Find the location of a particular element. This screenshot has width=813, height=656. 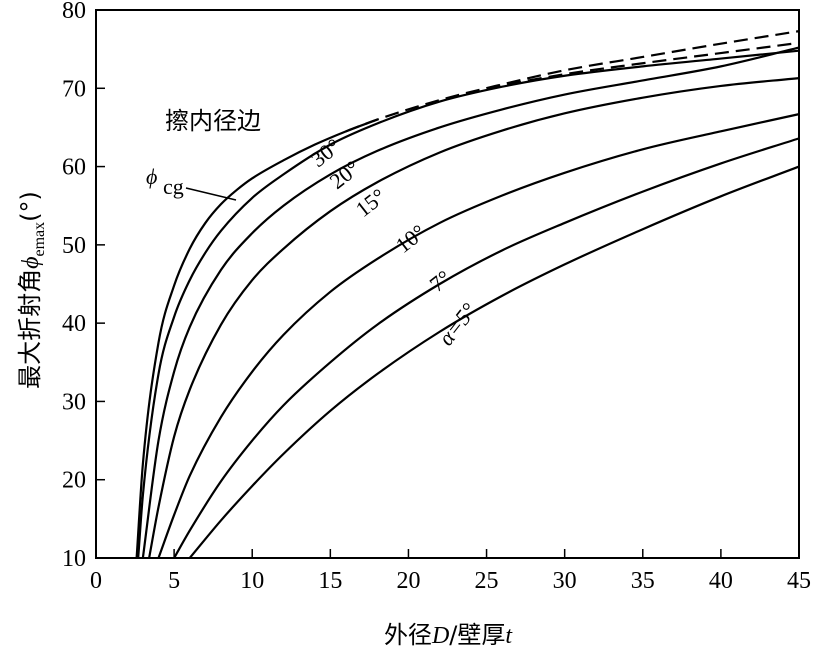

x-tick-label: 40 is located at coordinates (721, 581).